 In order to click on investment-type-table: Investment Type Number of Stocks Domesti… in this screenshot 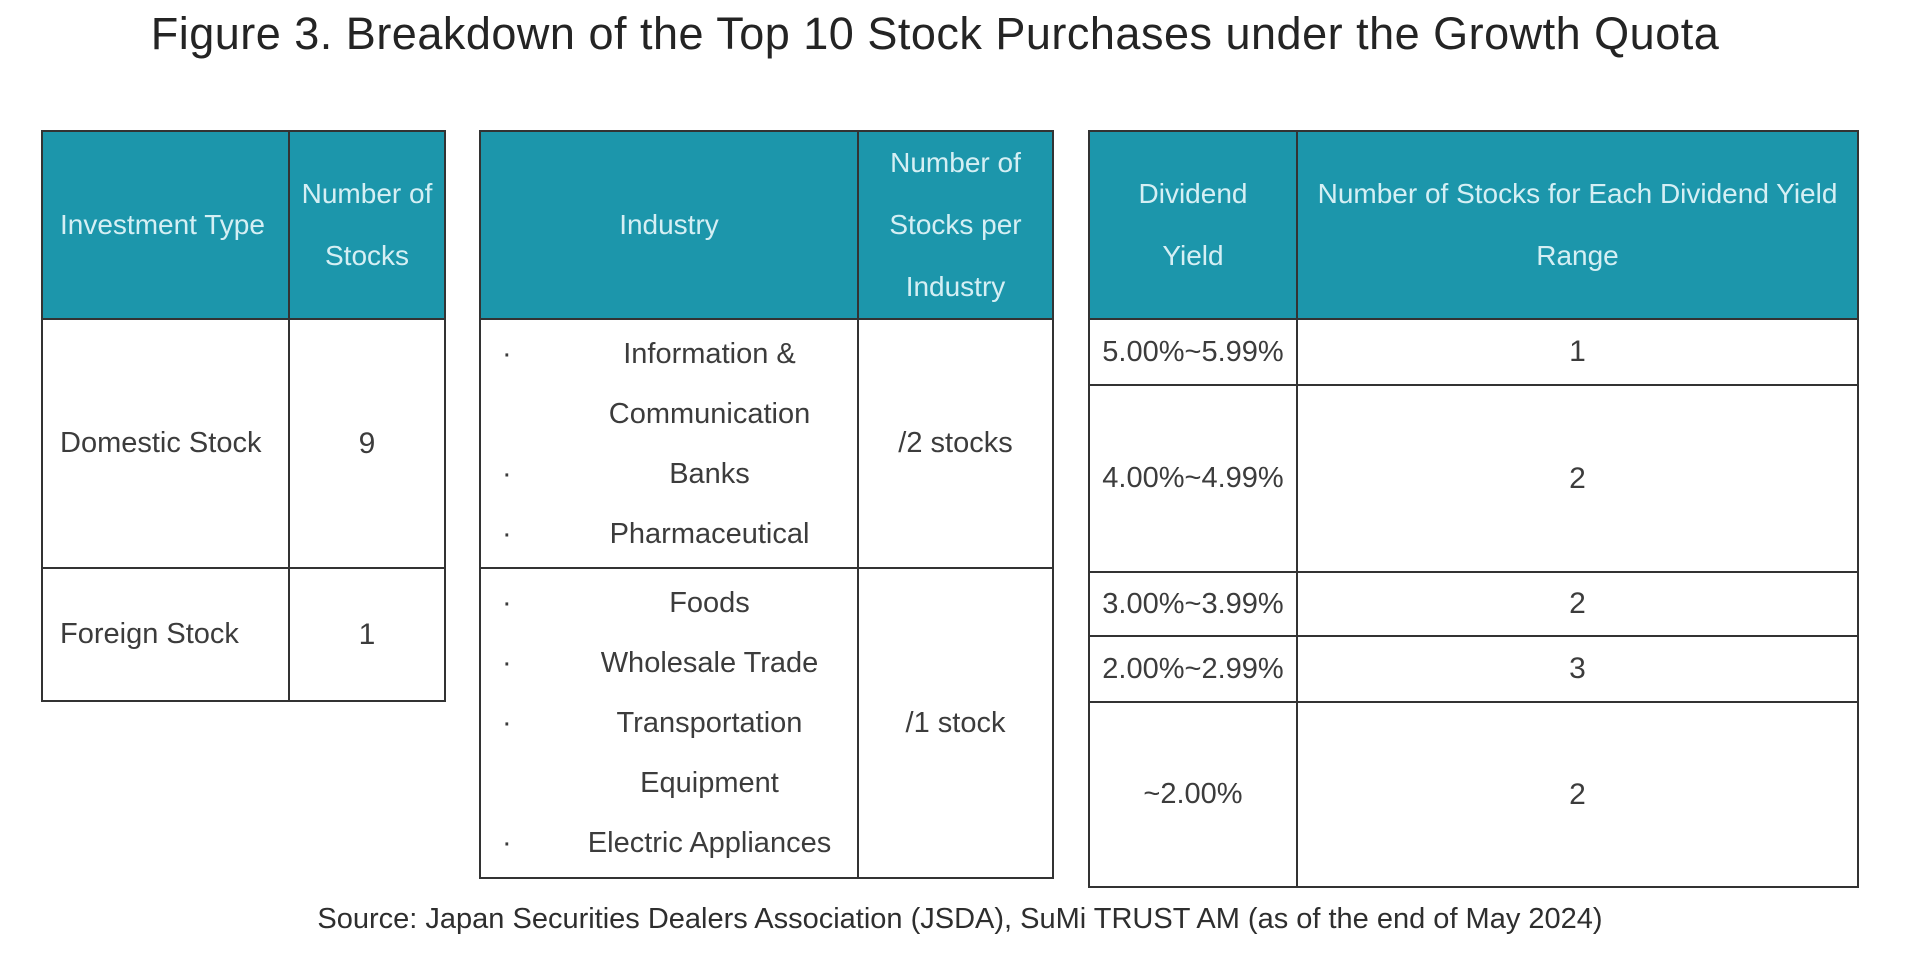, I will do `click(243, 416)`.